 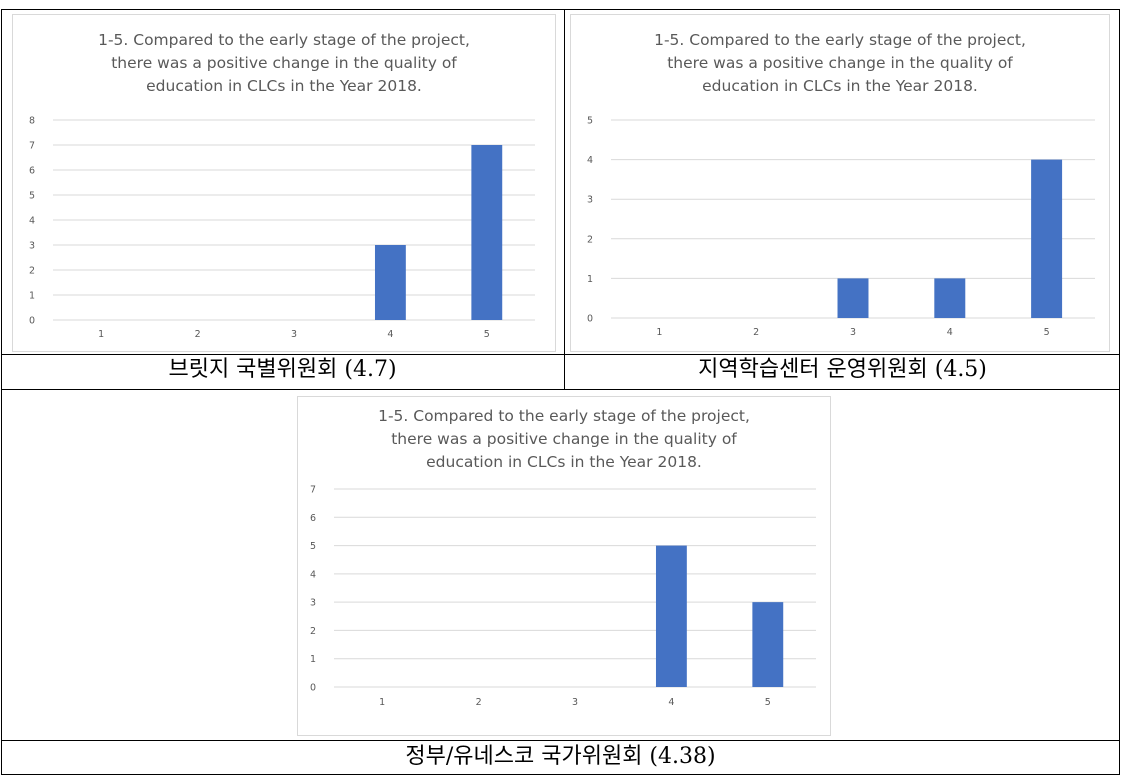 I want to click on caption-bridge: 브릿지 국별위원회 (4.7), so click(x=282, y=369).